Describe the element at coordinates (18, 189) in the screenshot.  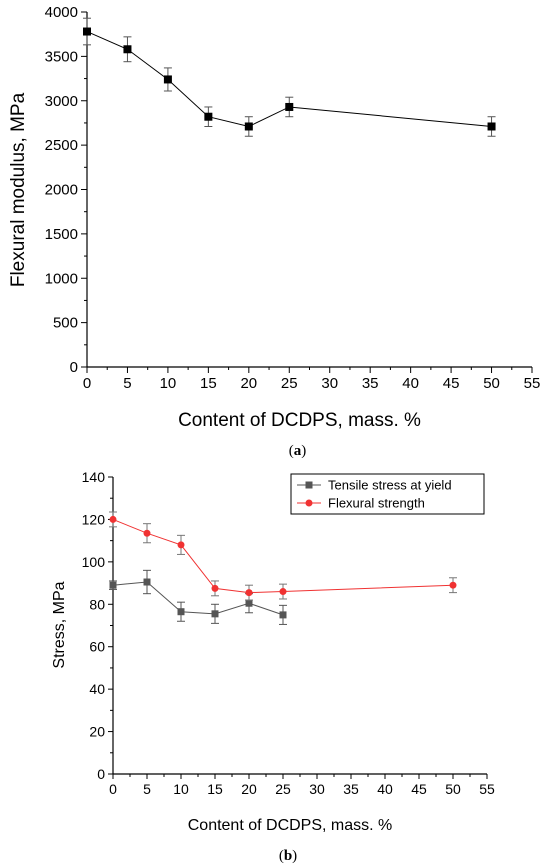
I see `y-axis-label: Flexural modulus, MPa` at that location.